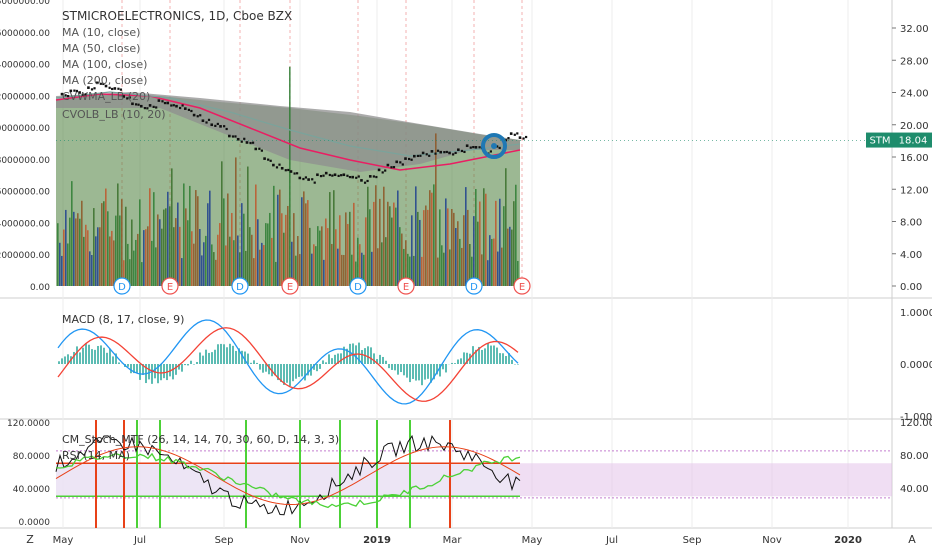  I want to click on auto-scale-button: A, so click(912, 539).